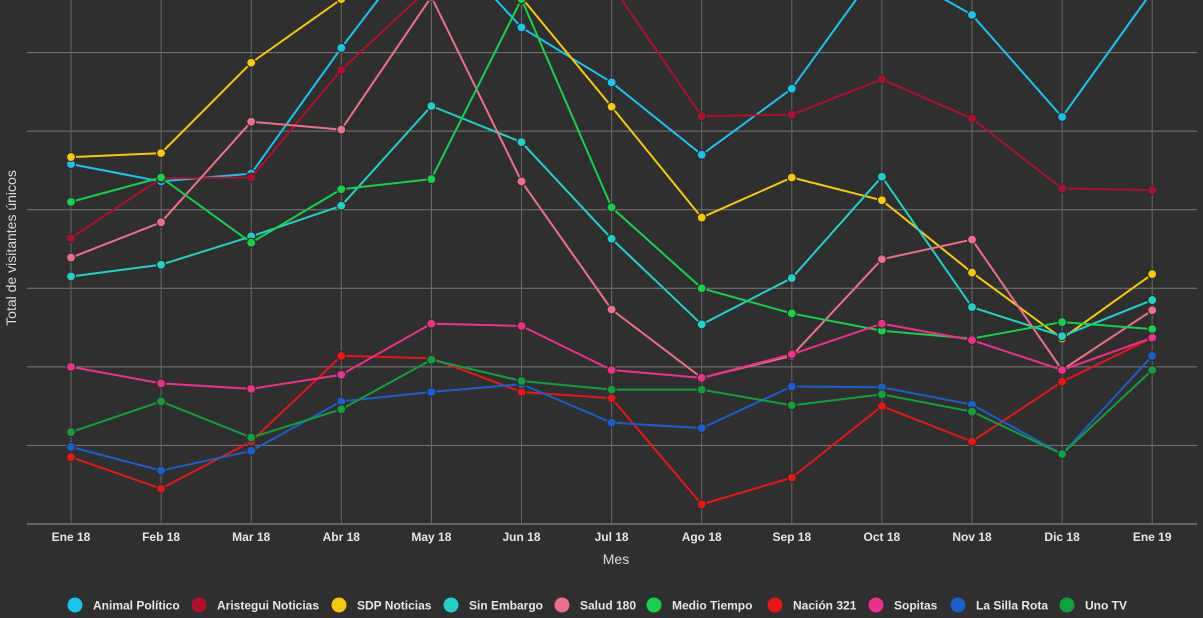 The width and height of the screenshot is (1203, 618). What do you see at coordinates (123, 605) in the screenshot?
I see `legend-item: Animal Político` at bounding box center [123, 605].